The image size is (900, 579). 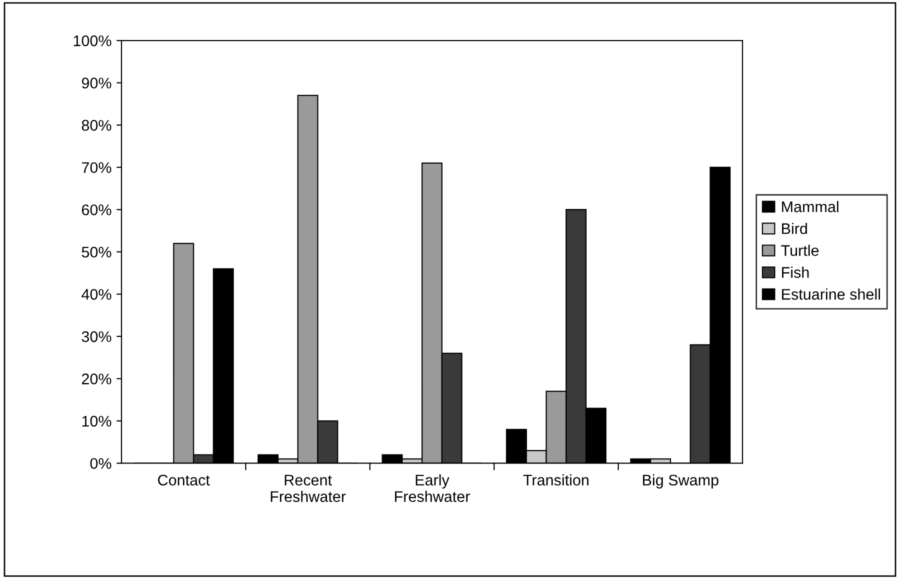 I want to click on legend-label: Bird, so click(x=794, y=228).